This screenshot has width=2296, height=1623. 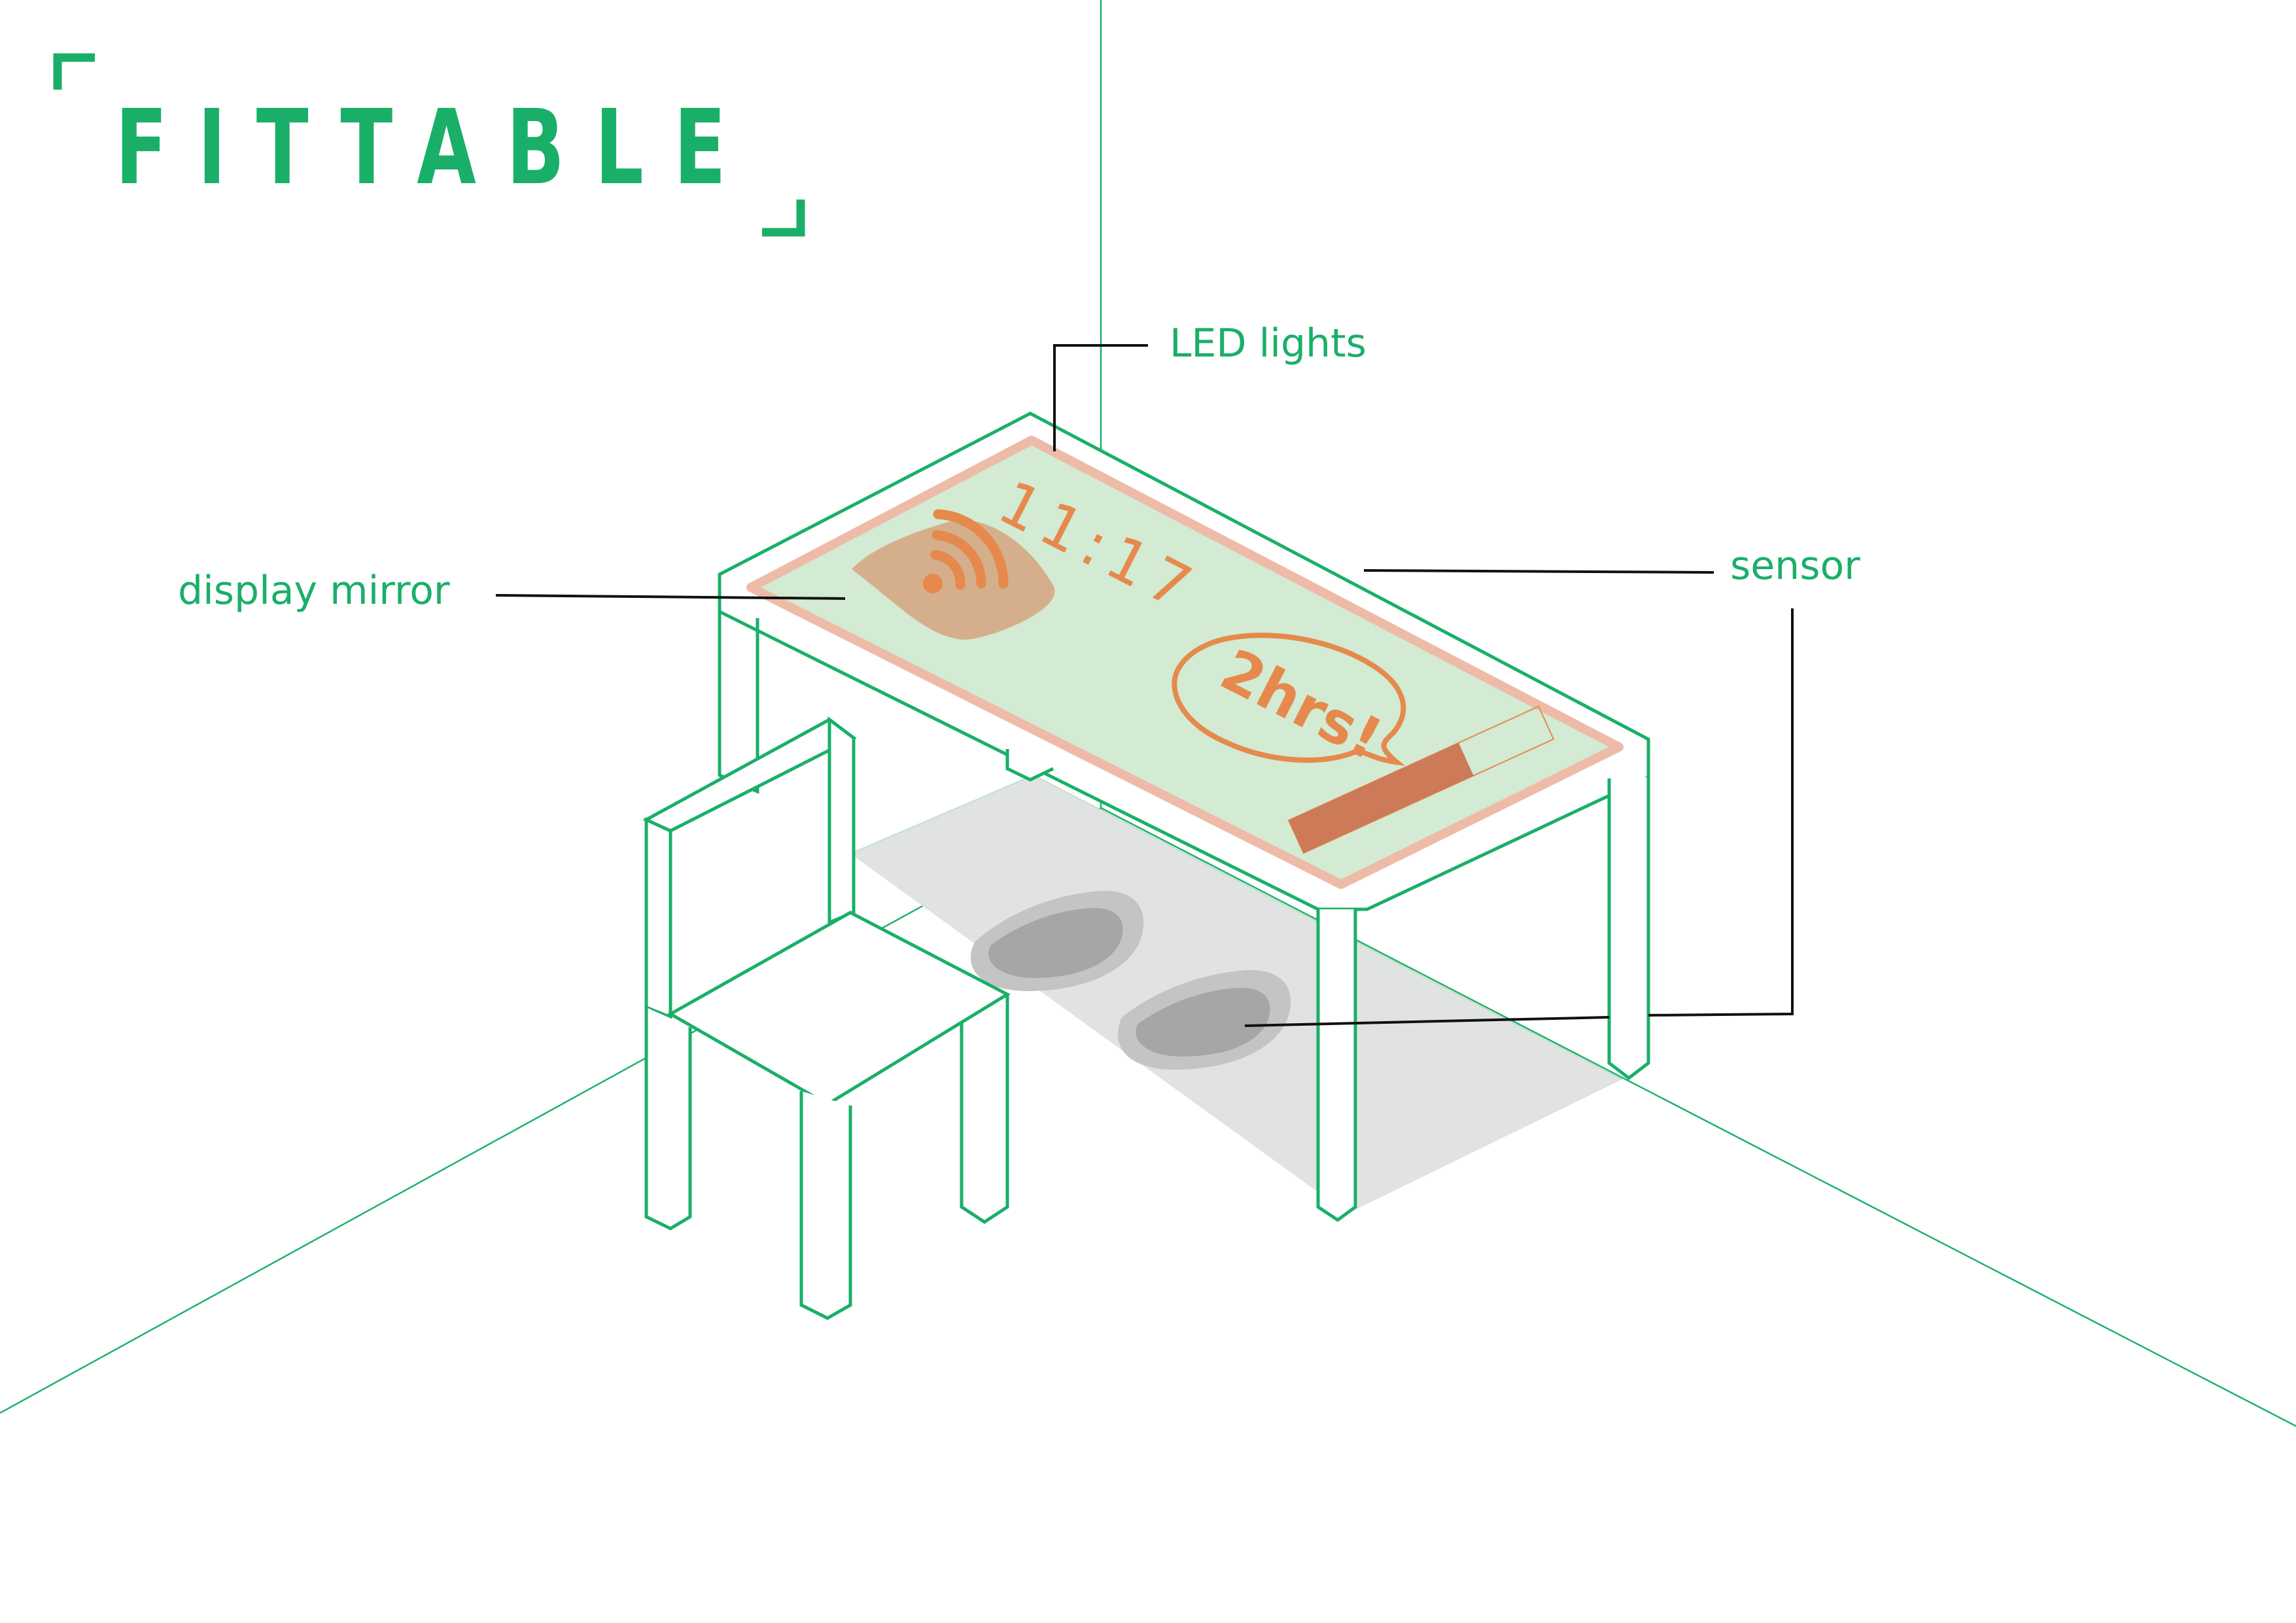 What do you see at coordinates (74, 71) in the screenshot?
I see `logo-bracket-top-left` at bounding box center [74, 71].